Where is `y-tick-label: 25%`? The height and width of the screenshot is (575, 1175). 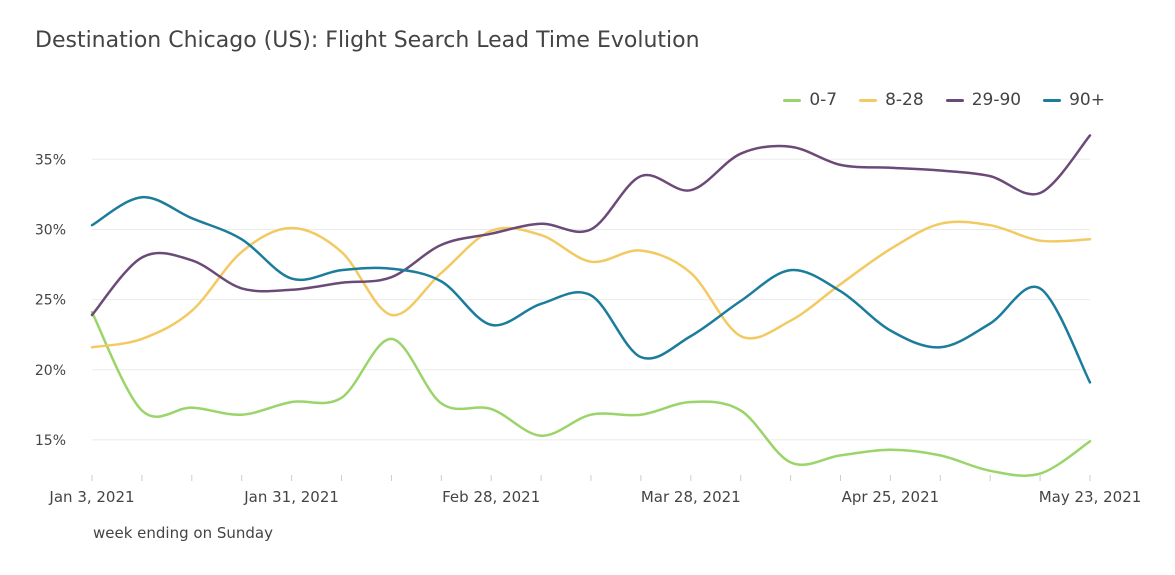 y-tick-label: 25% is located at coordinates (50, 301).